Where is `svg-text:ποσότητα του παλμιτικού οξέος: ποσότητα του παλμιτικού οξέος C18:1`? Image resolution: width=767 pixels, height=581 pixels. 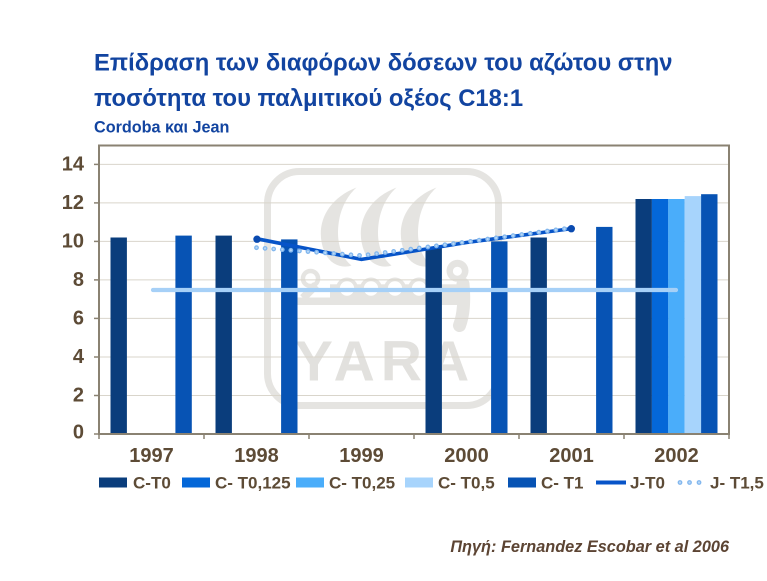 svg-text:ποσότητα του παλμιτικού οξέος: ποσότητα του παλμιτικού οξέος C18:1 is located at coordinates (308, 98).